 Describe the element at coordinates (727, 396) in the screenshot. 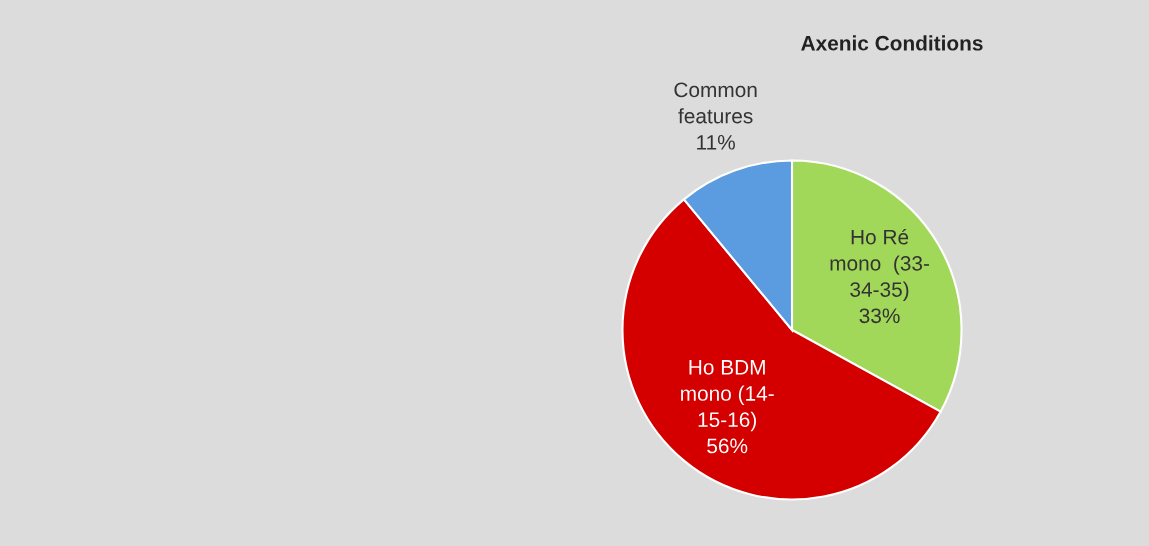

I see `slice-label: Ho BDM mono (14- 15-16)` at that location.